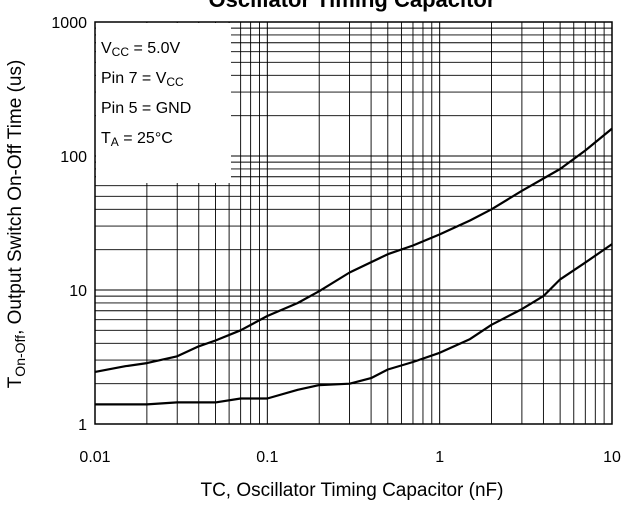 Image resolution: width=624 pixels, height=505 pixels. What do you see at coordinates (134, 78) in the screenshot?
I see `annotation-main: Pin 7 = V` at bounding box center [134, 78].